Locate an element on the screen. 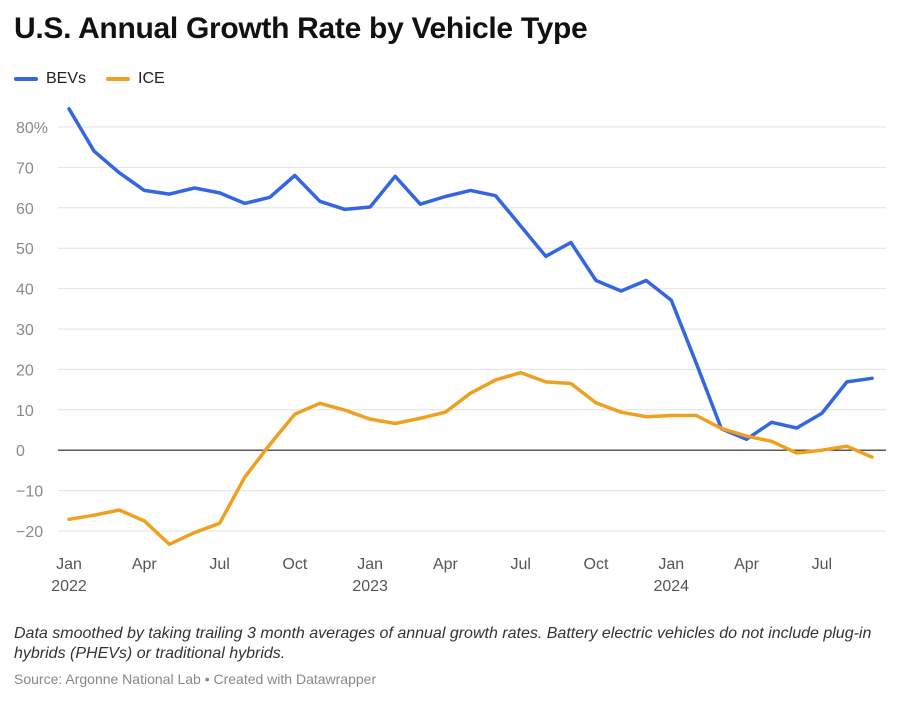 This screenshot has height=705, width=900. legend-label-bevs: BEVs is located at coordinates (66, 78).